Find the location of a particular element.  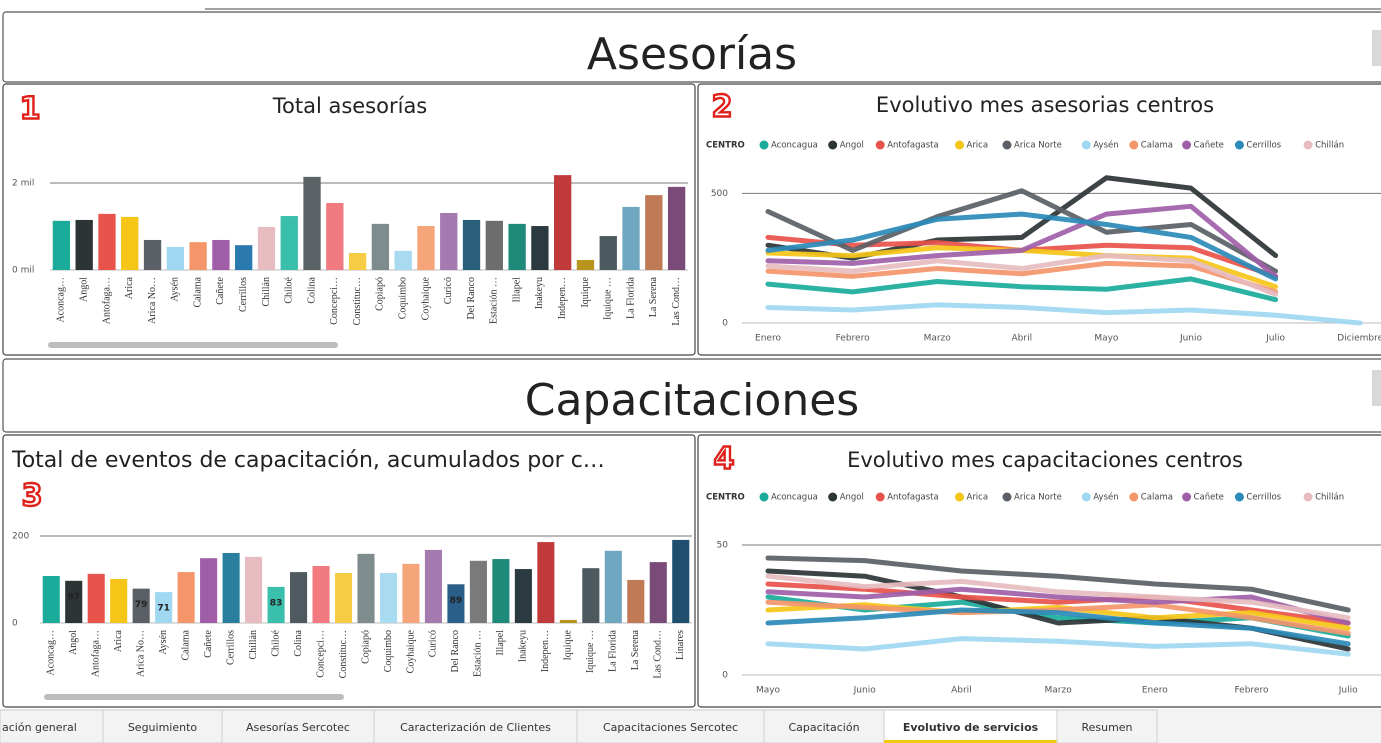

tab-label: Capacitaciones Sercotec is located at coordinates (670, 727).